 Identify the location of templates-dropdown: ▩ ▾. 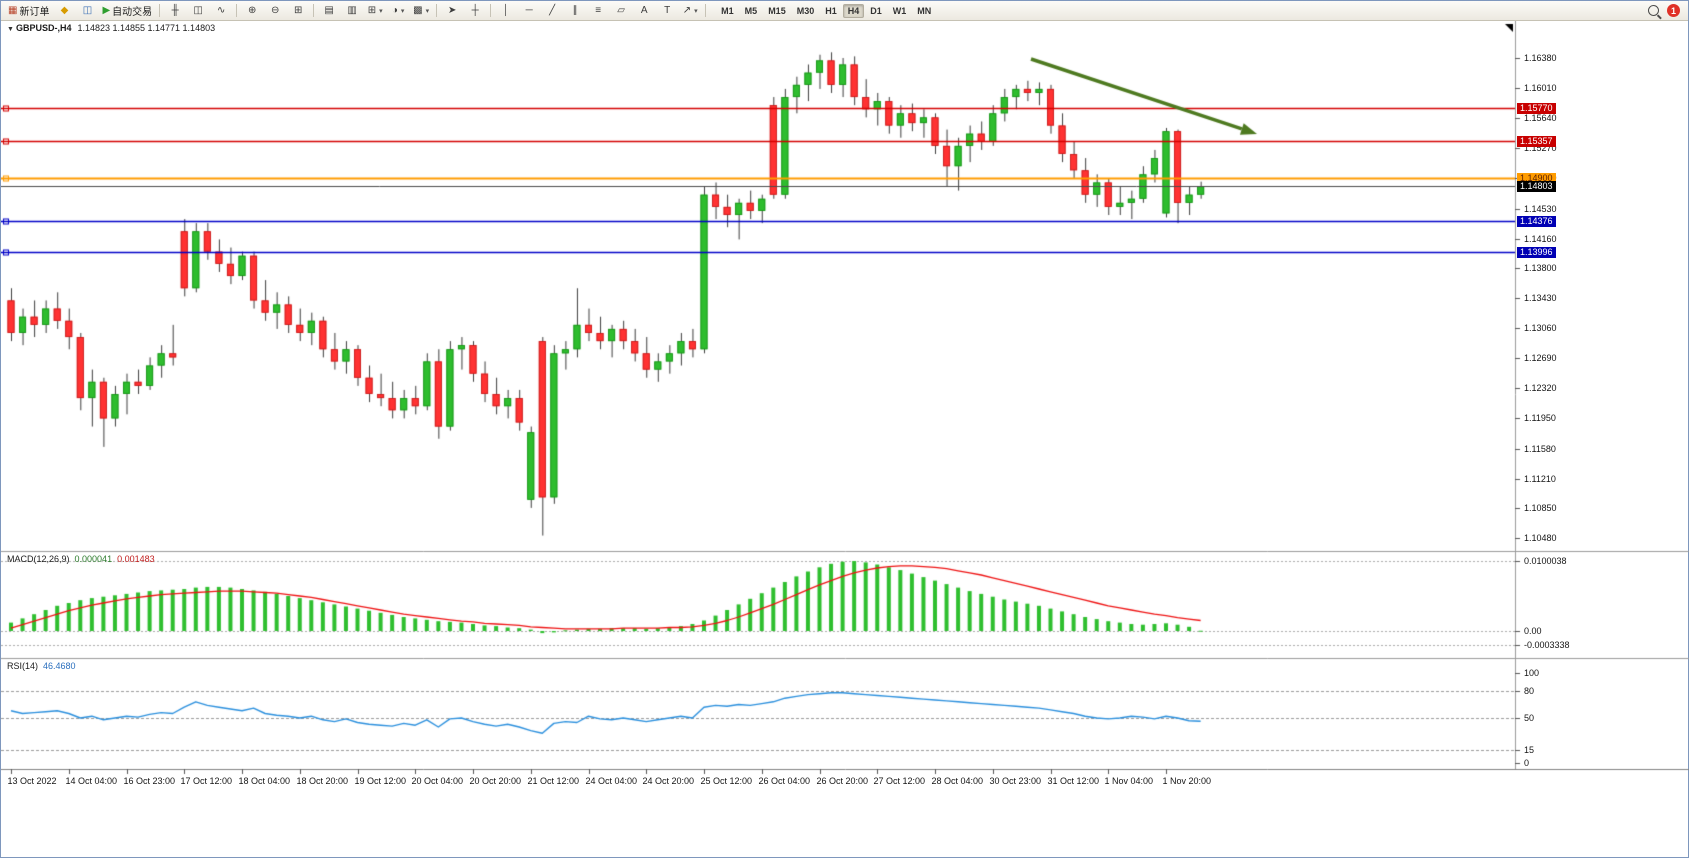
(421, 10).